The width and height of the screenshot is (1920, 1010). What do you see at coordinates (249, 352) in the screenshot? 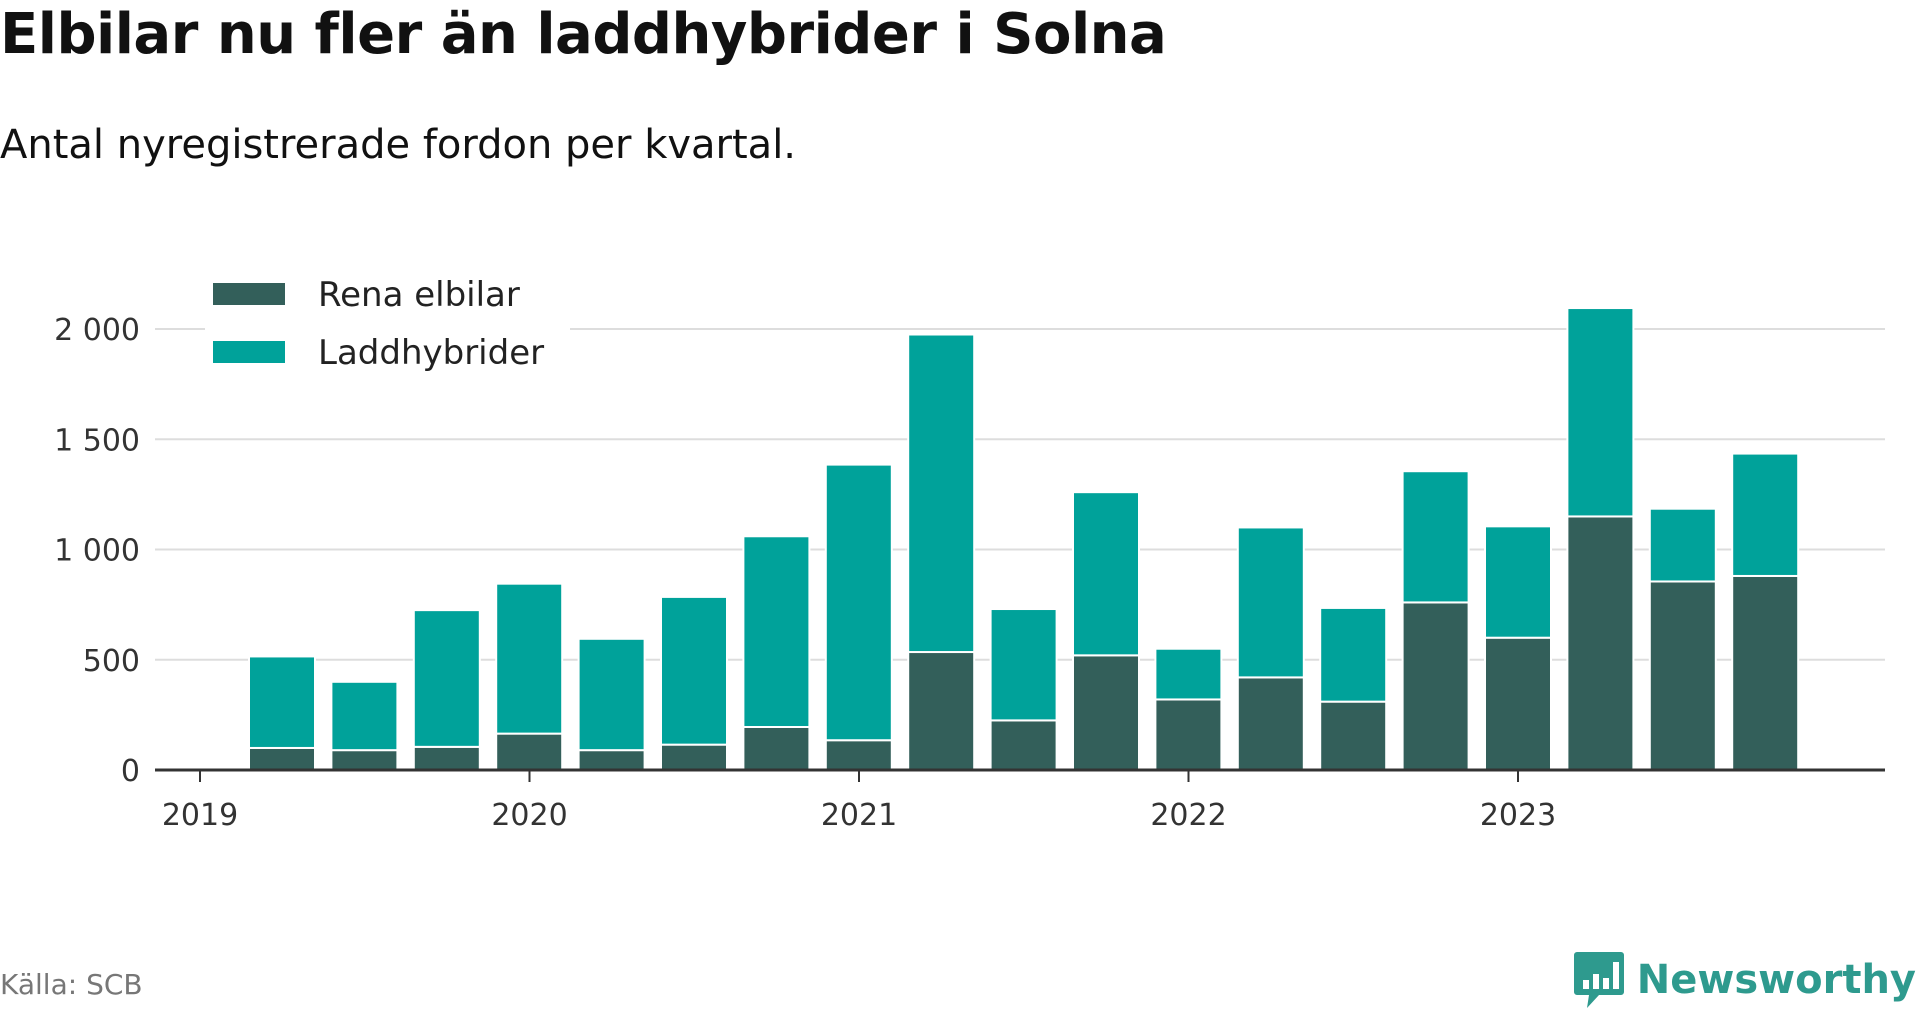
I see `legend-swatch-laddhybrider` at bounding box center [249, 352].